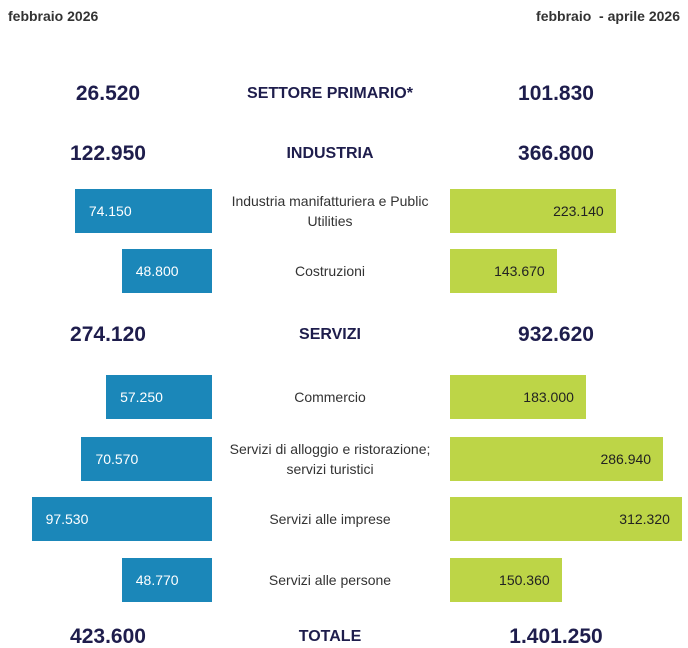  What do you see at coordinates (608, 16) in the screenshot?
I see `right-header: febbraio - aprile 2026` at bounding box center [608, 16].